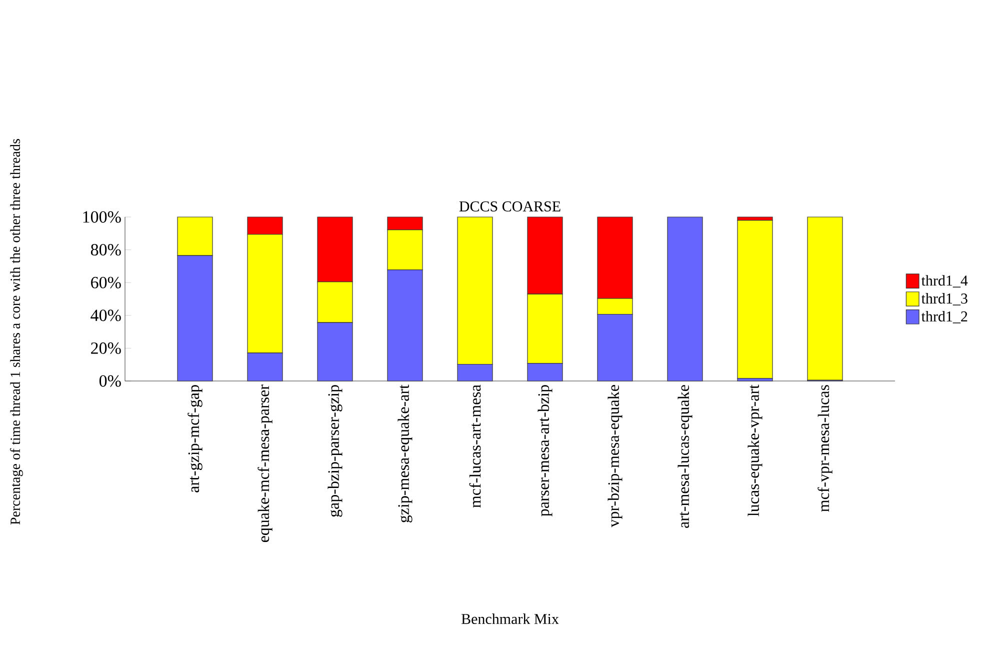 The image size is (997, 664). I want to click on x-tick-label: vpr-bzip-mesa-equake, so click(615, 456).